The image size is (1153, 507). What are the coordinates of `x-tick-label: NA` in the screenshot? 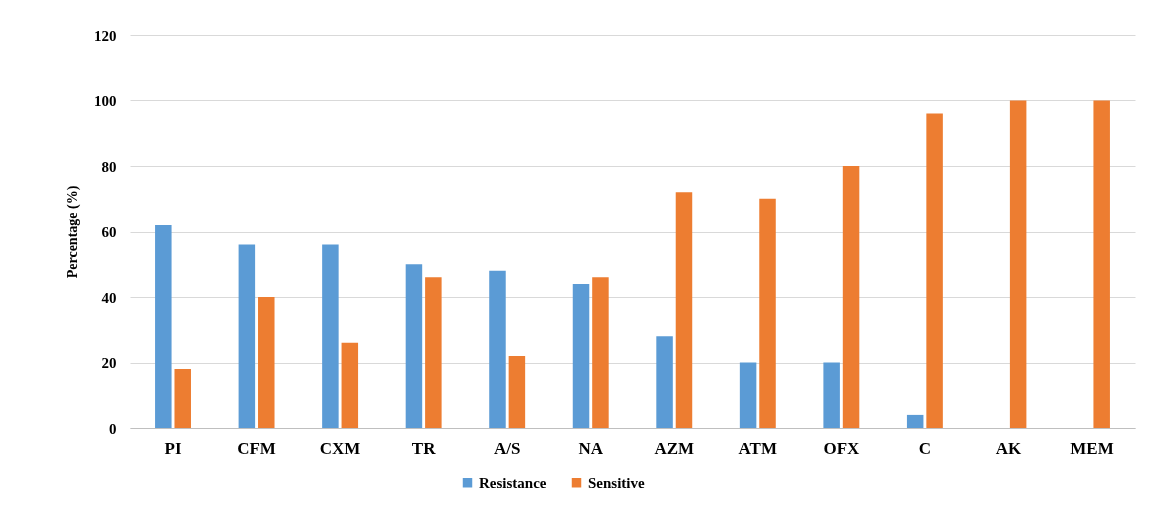 It's located at (591, 448).